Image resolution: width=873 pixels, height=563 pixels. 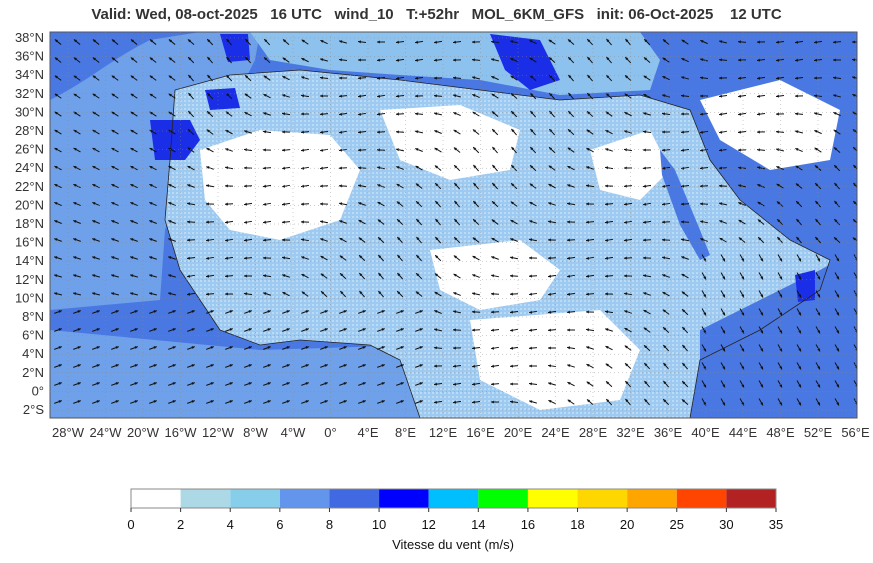 What do you see at coordinates (218, 432) in the screenshot?
I see `longitude-label: 12°W` at bounding box center [218, 432].